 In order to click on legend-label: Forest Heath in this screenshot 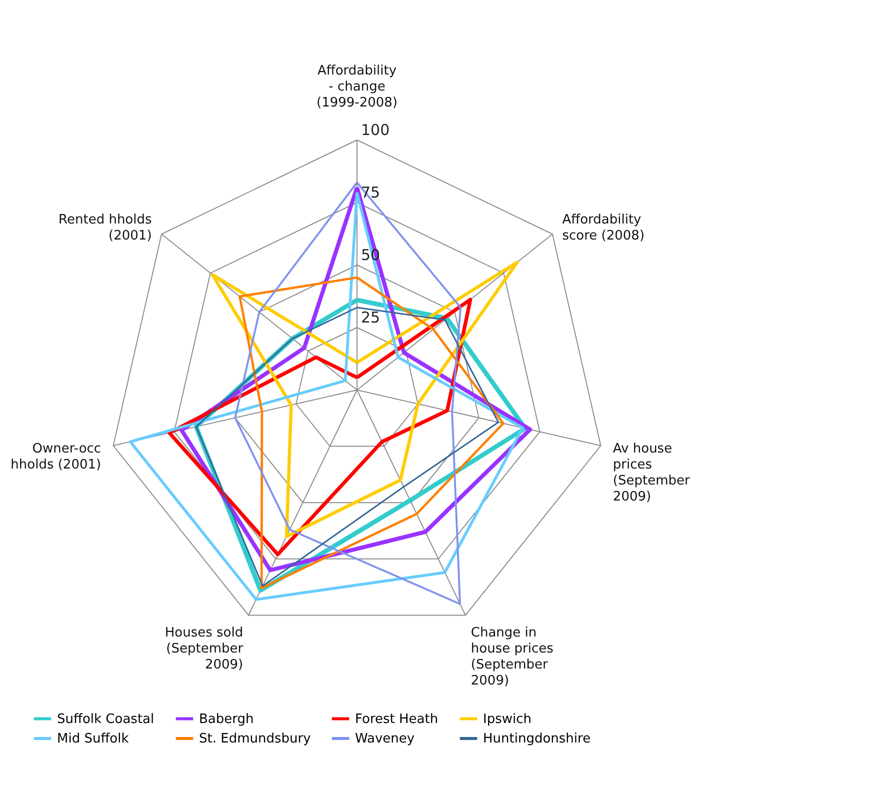, I will do `click(396, 719)`.